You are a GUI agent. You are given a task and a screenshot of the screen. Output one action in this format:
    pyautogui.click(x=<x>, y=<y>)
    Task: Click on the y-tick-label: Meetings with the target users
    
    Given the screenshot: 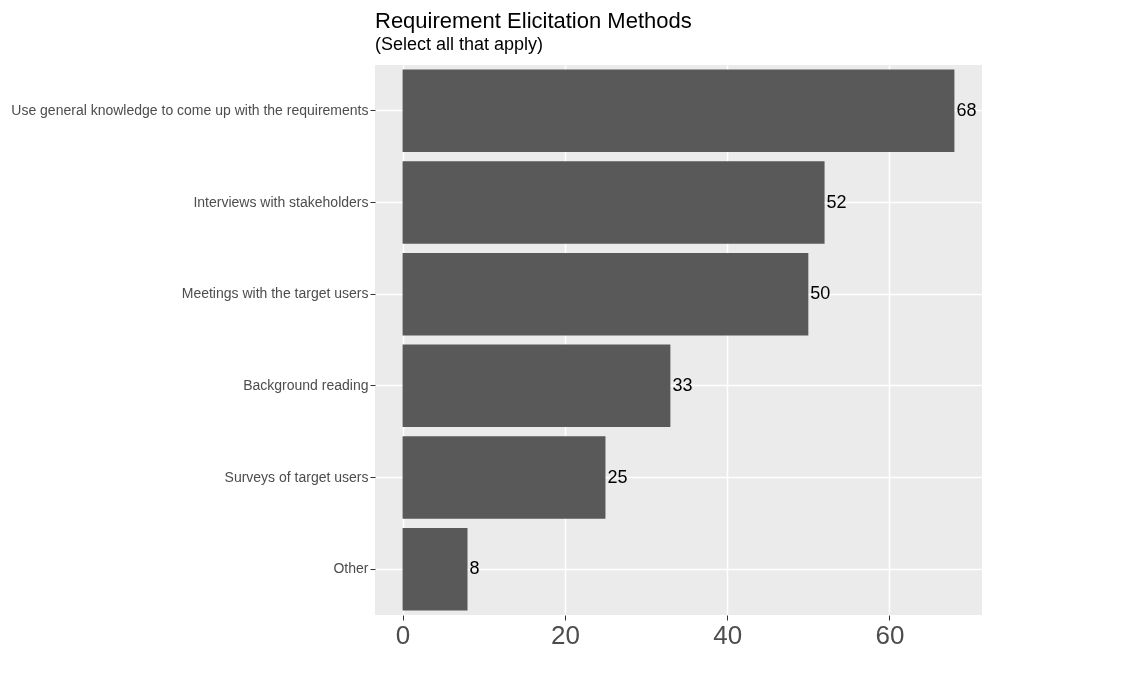 What is the action you would take?
    pyautogui.click(x=275, y=293)
    